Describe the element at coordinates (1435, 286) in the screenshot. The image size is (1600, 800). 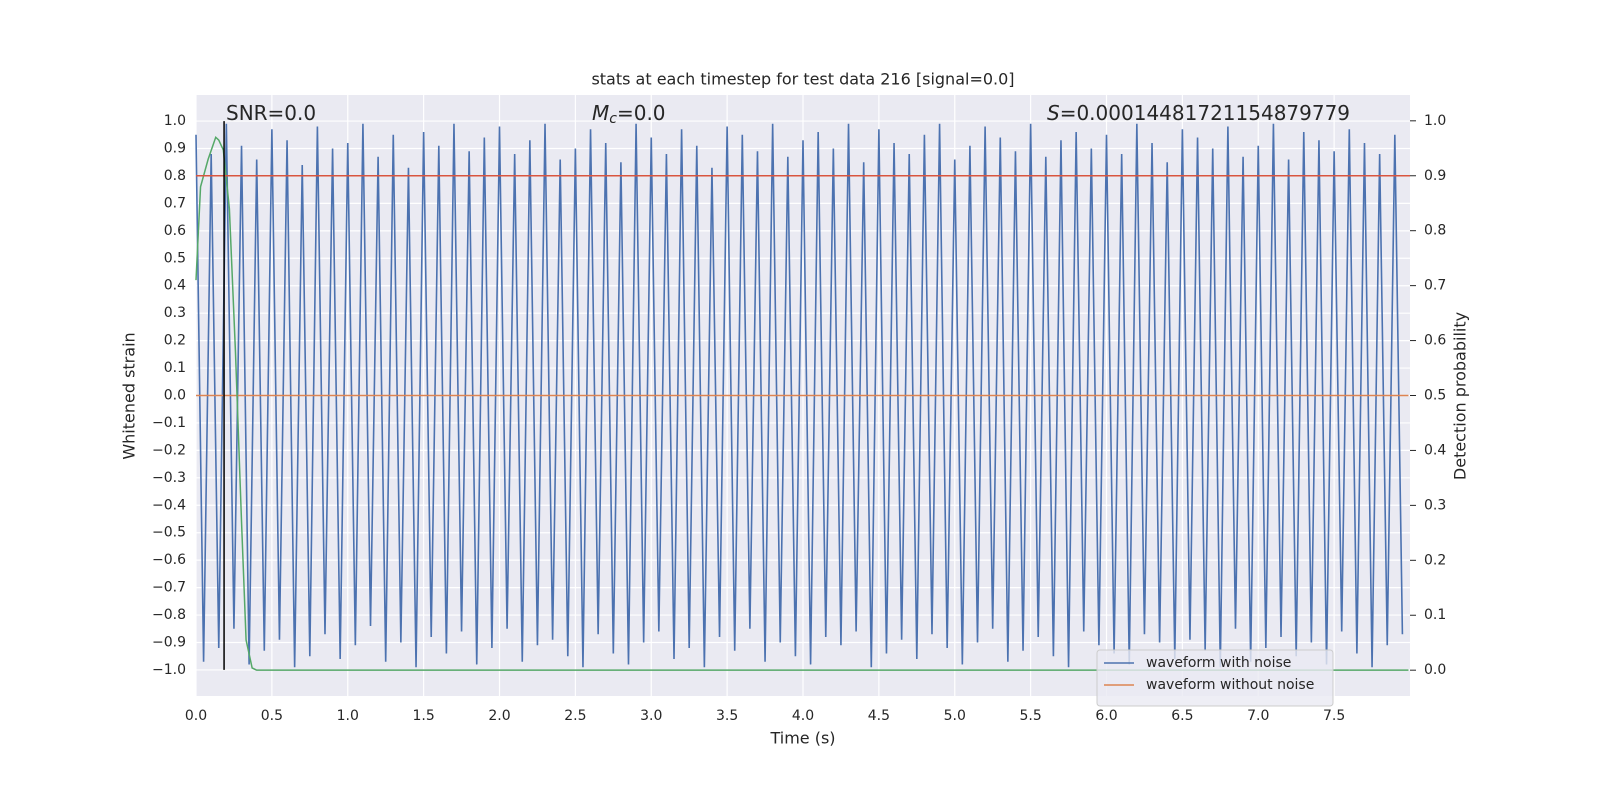
I see `y2-tick-label: 0.7` at that location.